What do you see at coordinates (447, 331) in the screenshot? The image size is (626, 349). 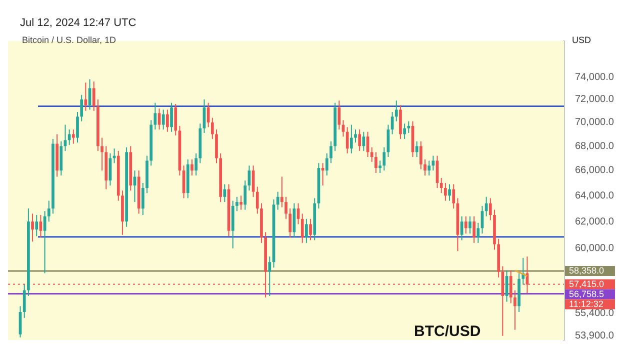 I see `annotation: BTC/USD` at bounding box center [447, 331].